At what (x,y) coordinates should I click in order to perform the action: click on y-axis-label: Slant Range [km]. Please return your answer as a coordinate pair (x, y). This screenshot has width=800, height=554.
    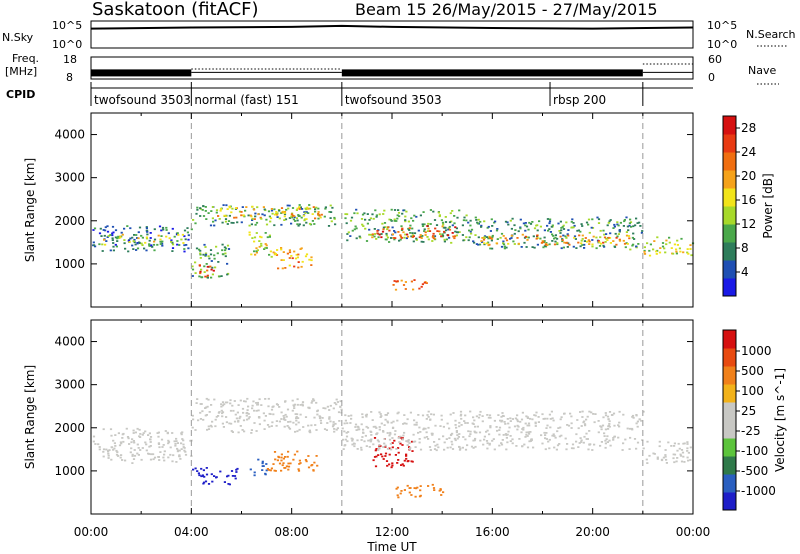
    Looking at the image, I should click on (30, 417).